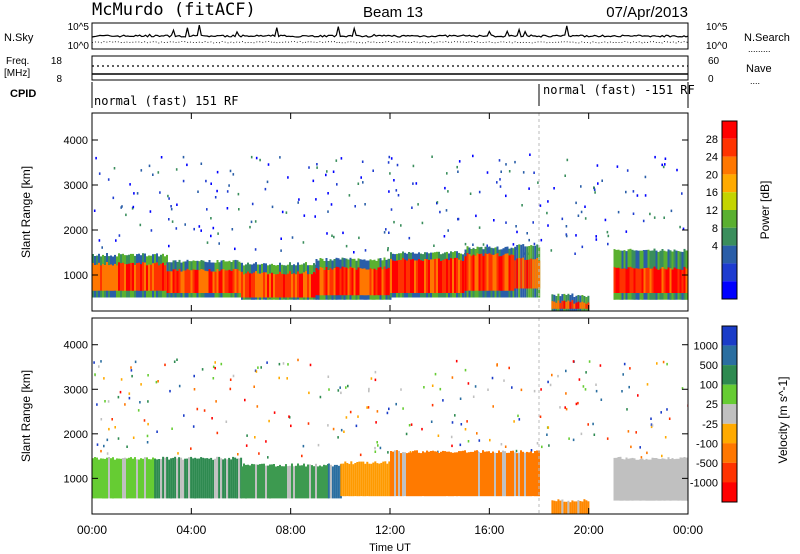 The image size is (800, 554). I want to click on time-axis-label: Time UT, so click(390, 548).